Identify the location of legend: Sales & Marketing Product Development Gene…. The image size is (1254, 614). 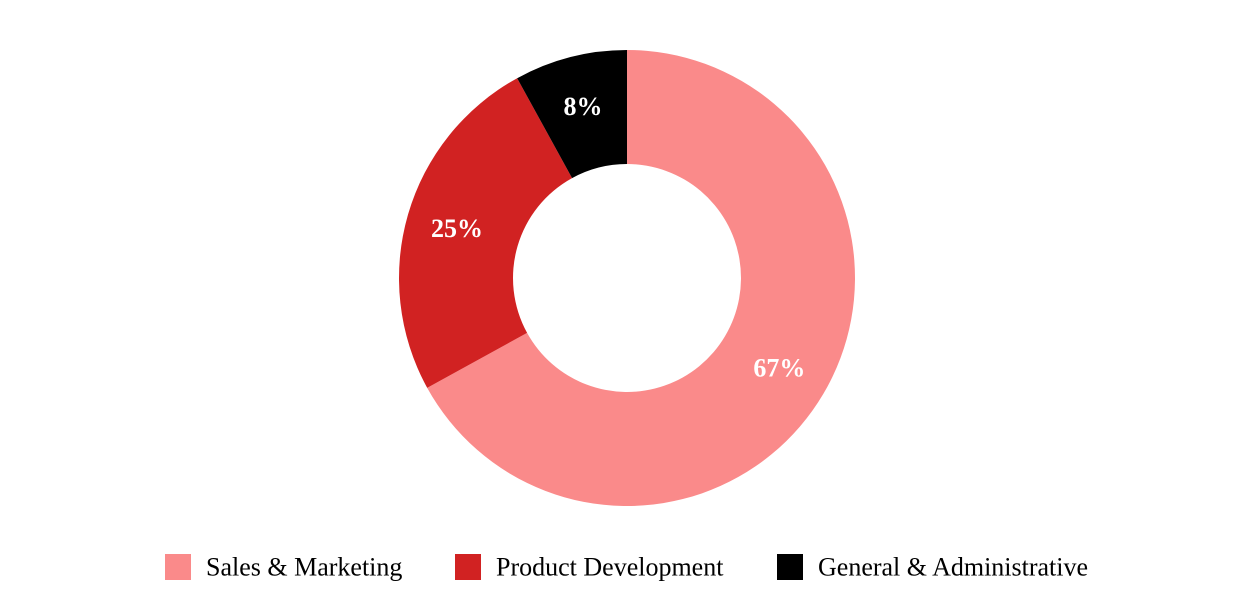
(626, 567).